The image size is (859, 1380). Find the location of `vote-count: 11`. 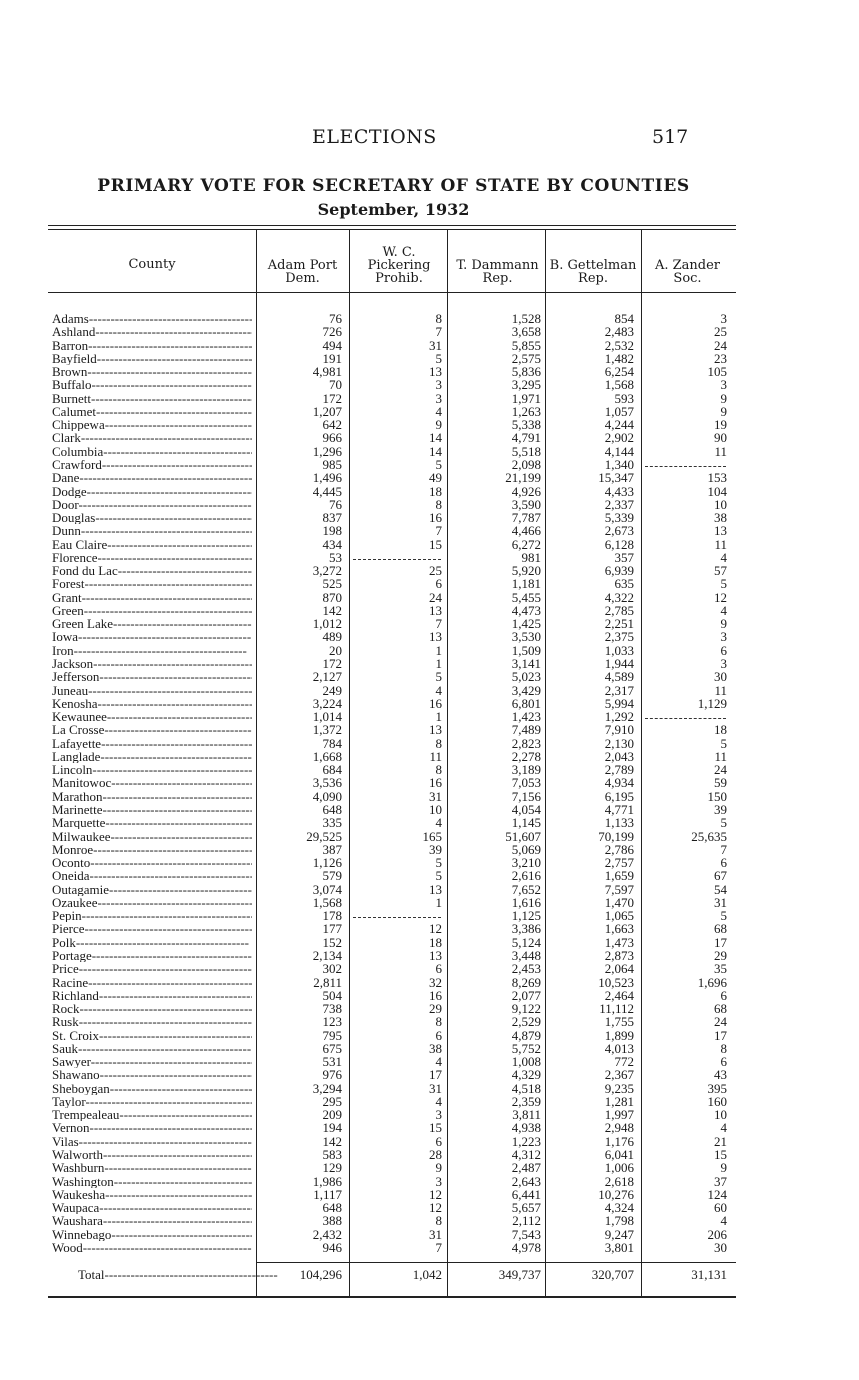

vote-count: 11 is located at coordinates (720, 756).